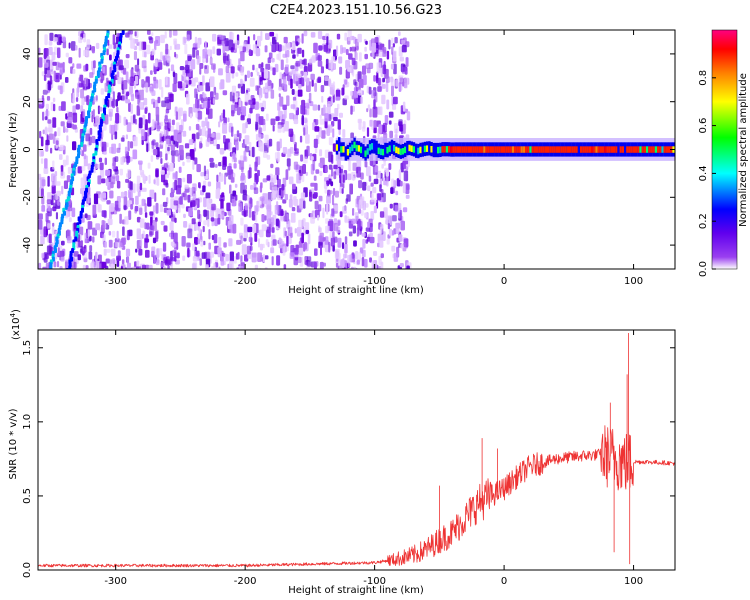  I want to click on x-tick-label: 0, so click(504, 581).